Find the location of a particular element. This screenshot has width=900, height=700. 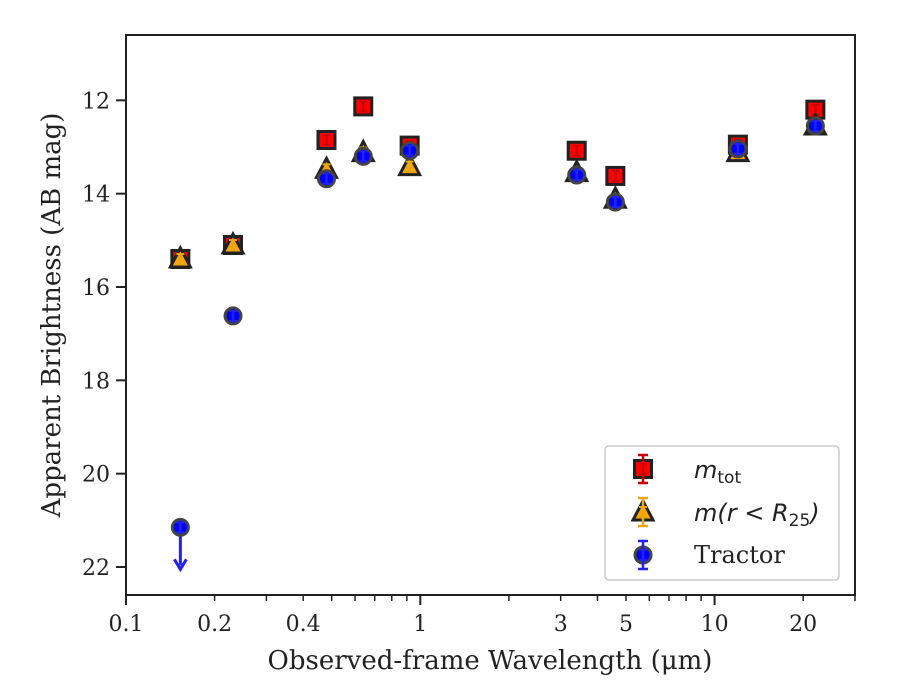

y-tick-label: 22 is located at coordinates (96, 568).